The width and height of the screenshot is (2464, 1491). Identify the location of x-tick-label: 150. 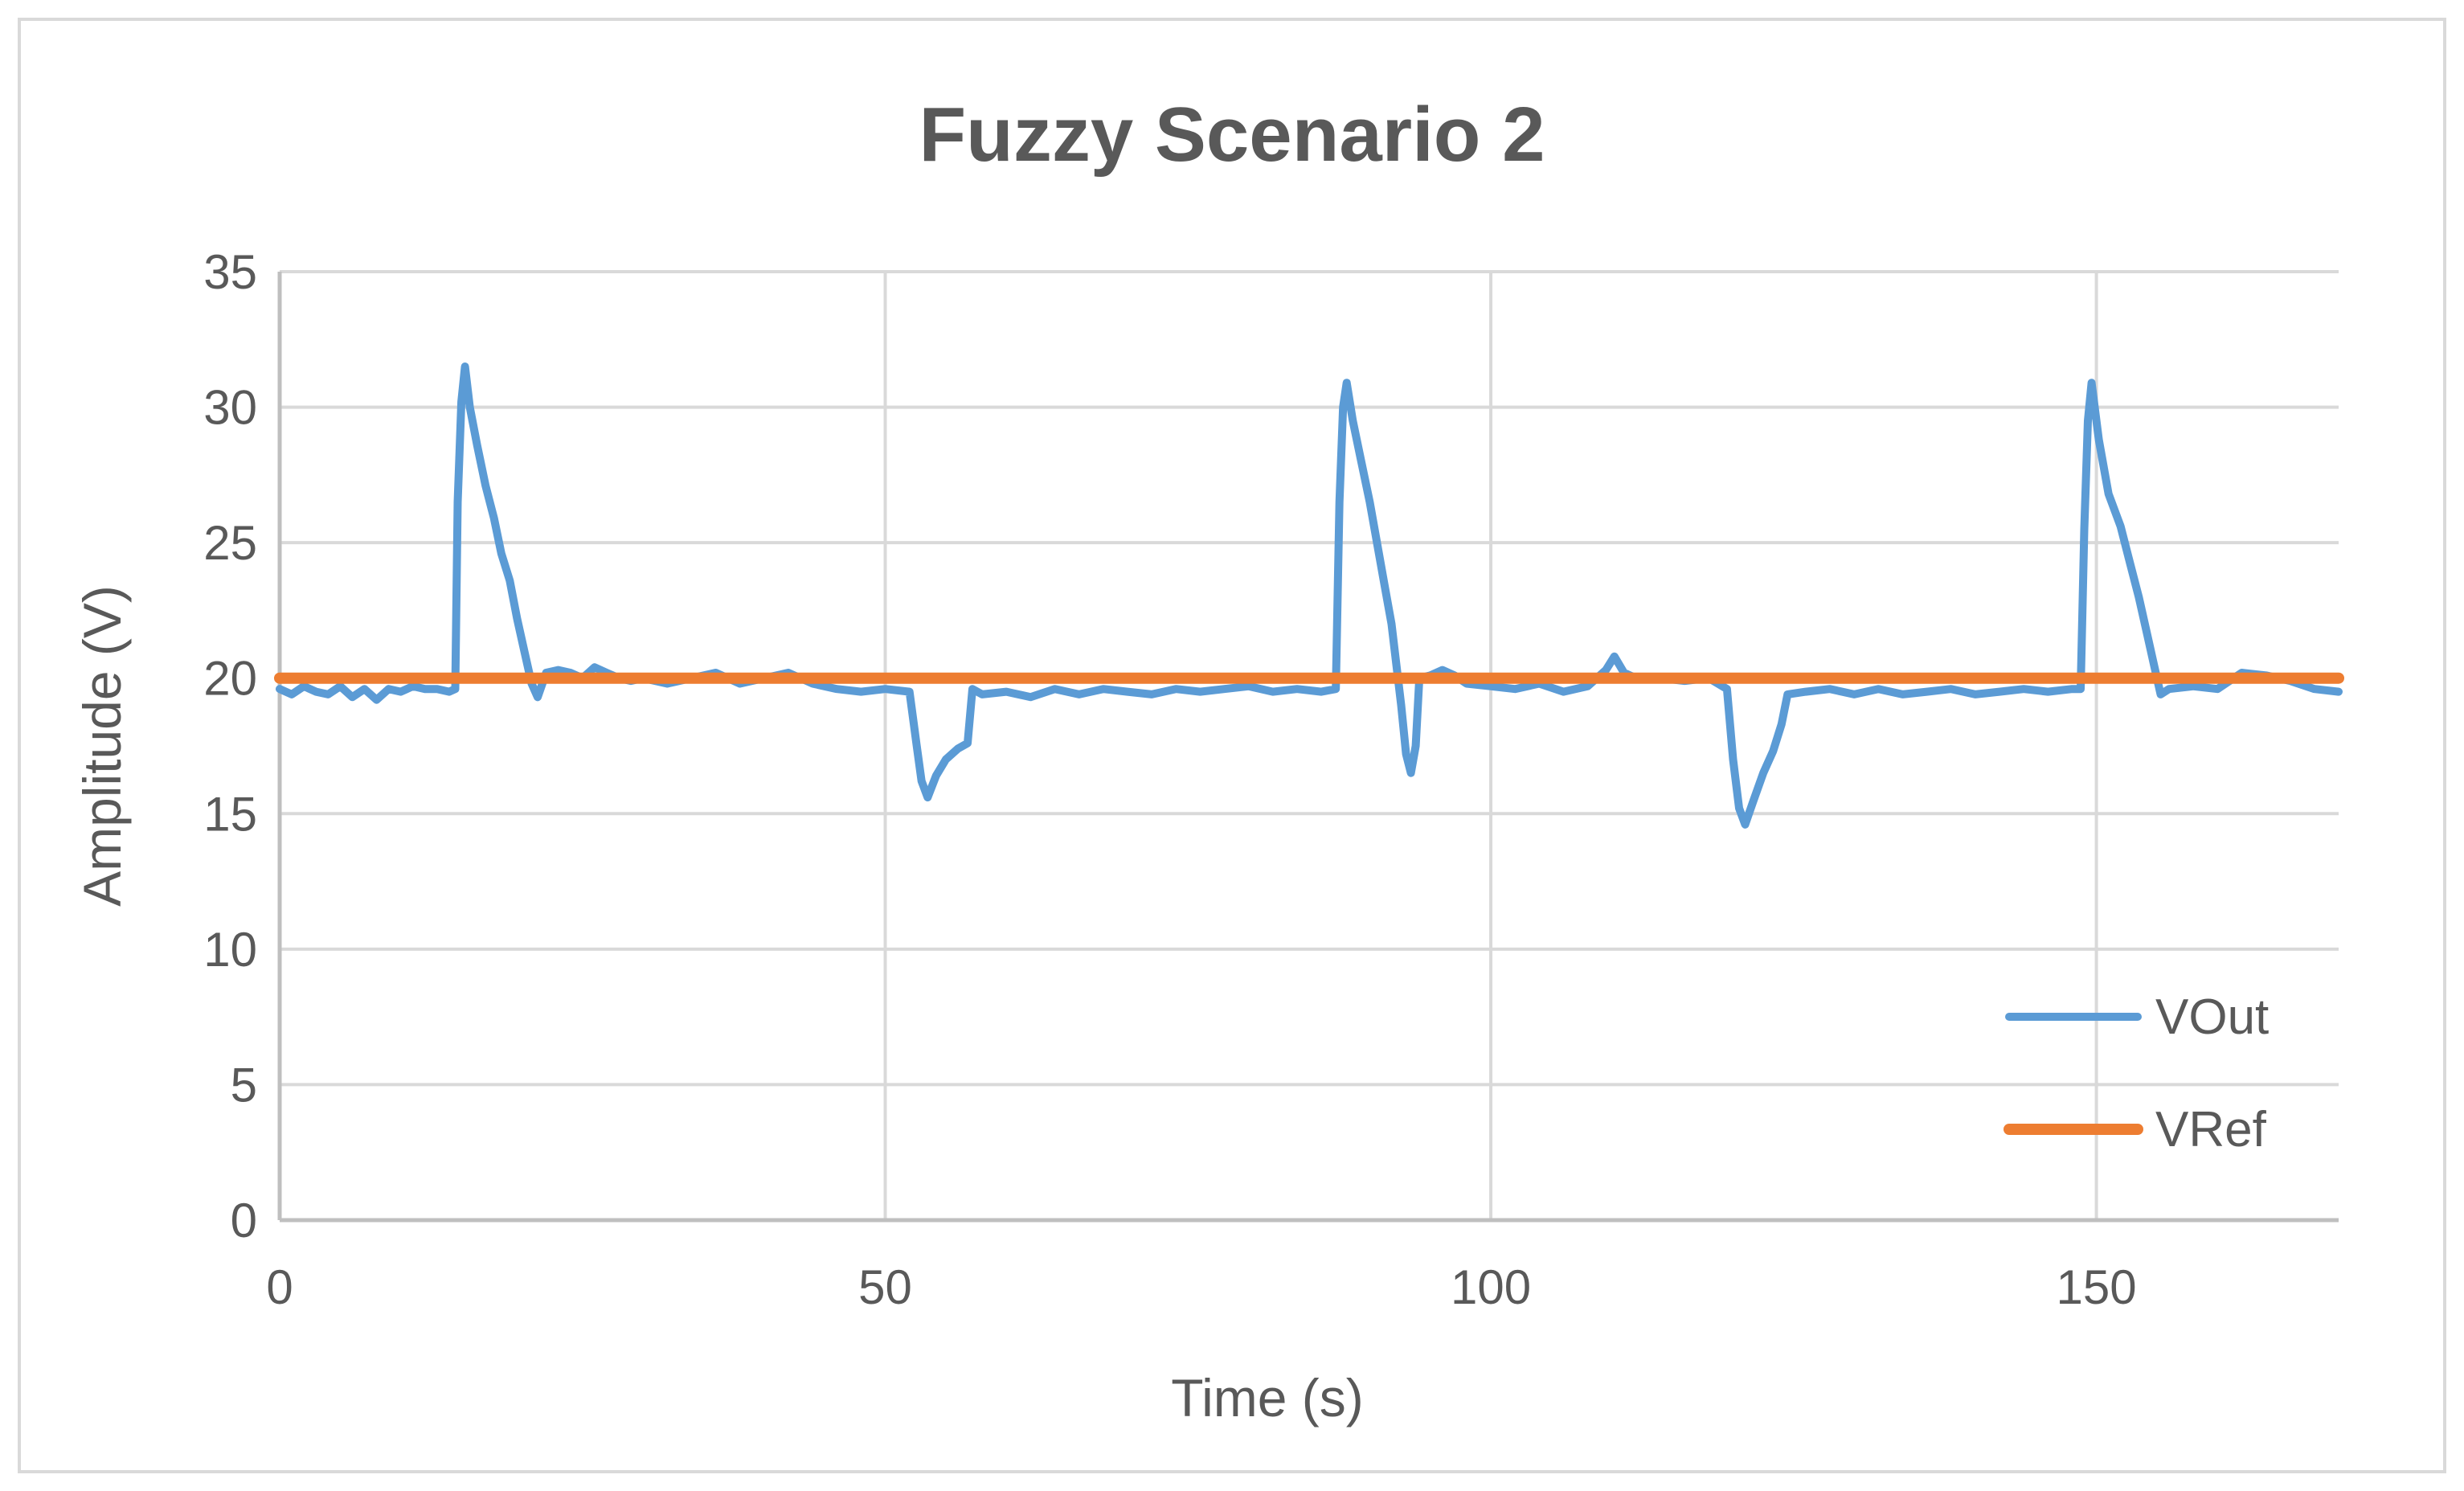
(2097, 1287).